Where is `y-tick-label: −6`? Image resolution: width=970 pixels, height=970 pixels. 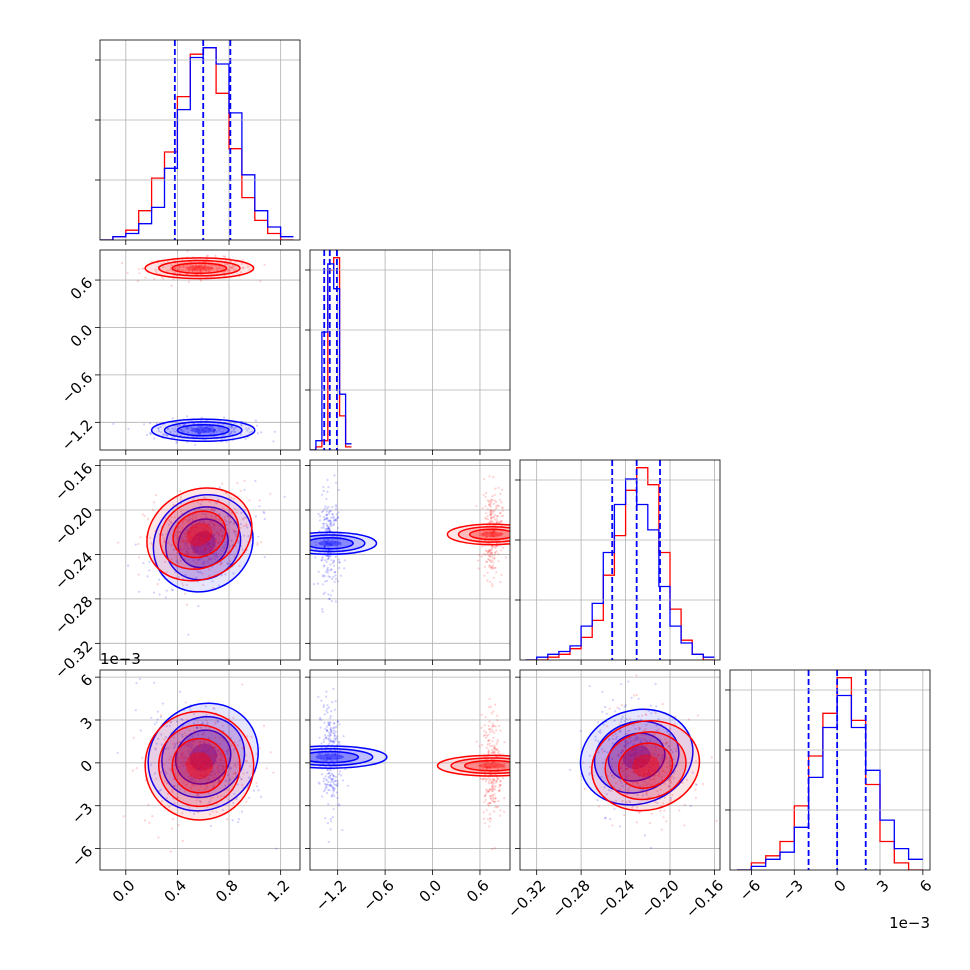
y-tick-label: −6 is located at coordinates (82, 856).